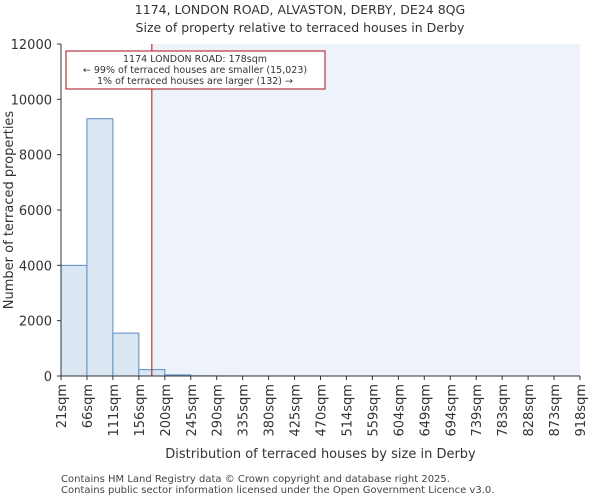 The width and height of the screenshot is (600, 500). Describe the element at coordinates (529, 410) in the screenshot. I see `x-tick-label: 828sqm` at that location.